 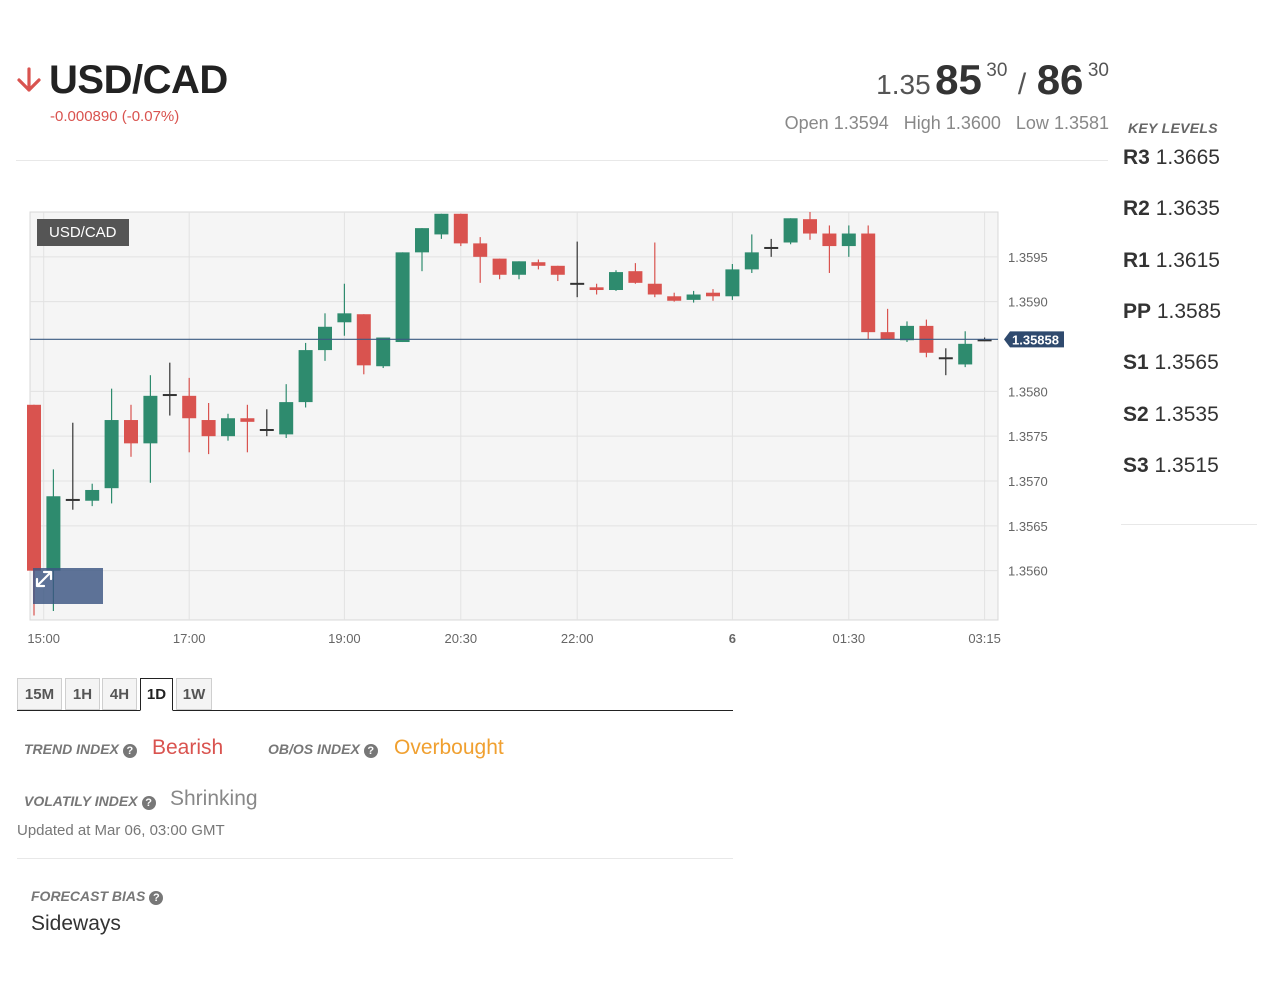 What do you see at coordinates (1028, 391) in the screenshot?
I see `y-tick-label: 1.3580` at bounding box center [1028, 391].